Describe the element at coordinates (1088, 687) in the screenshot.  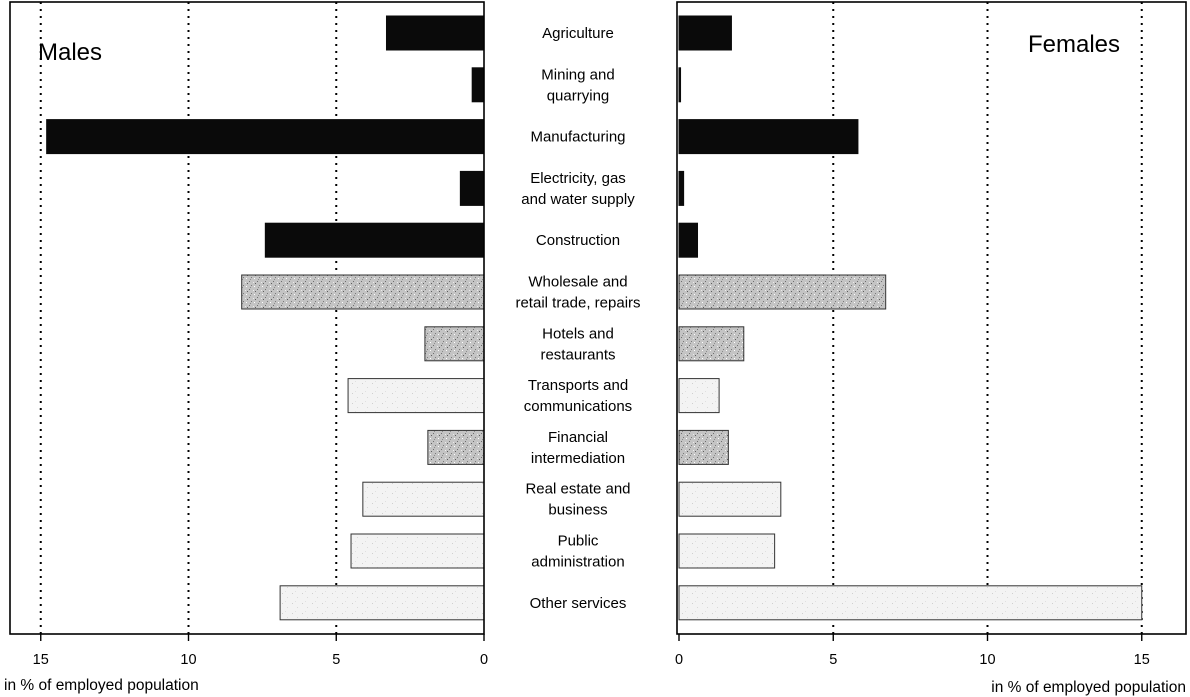
I see `females-axis-label: in % of employed population` at that location.